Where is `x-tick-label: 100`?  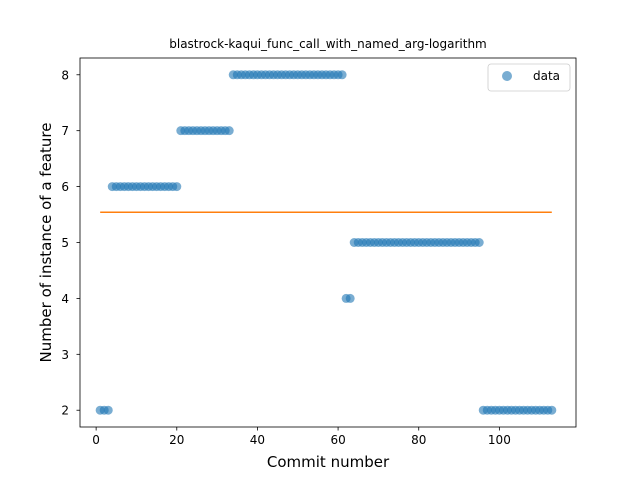 x-tick-label: 100 is located at coordinates (499, 440).